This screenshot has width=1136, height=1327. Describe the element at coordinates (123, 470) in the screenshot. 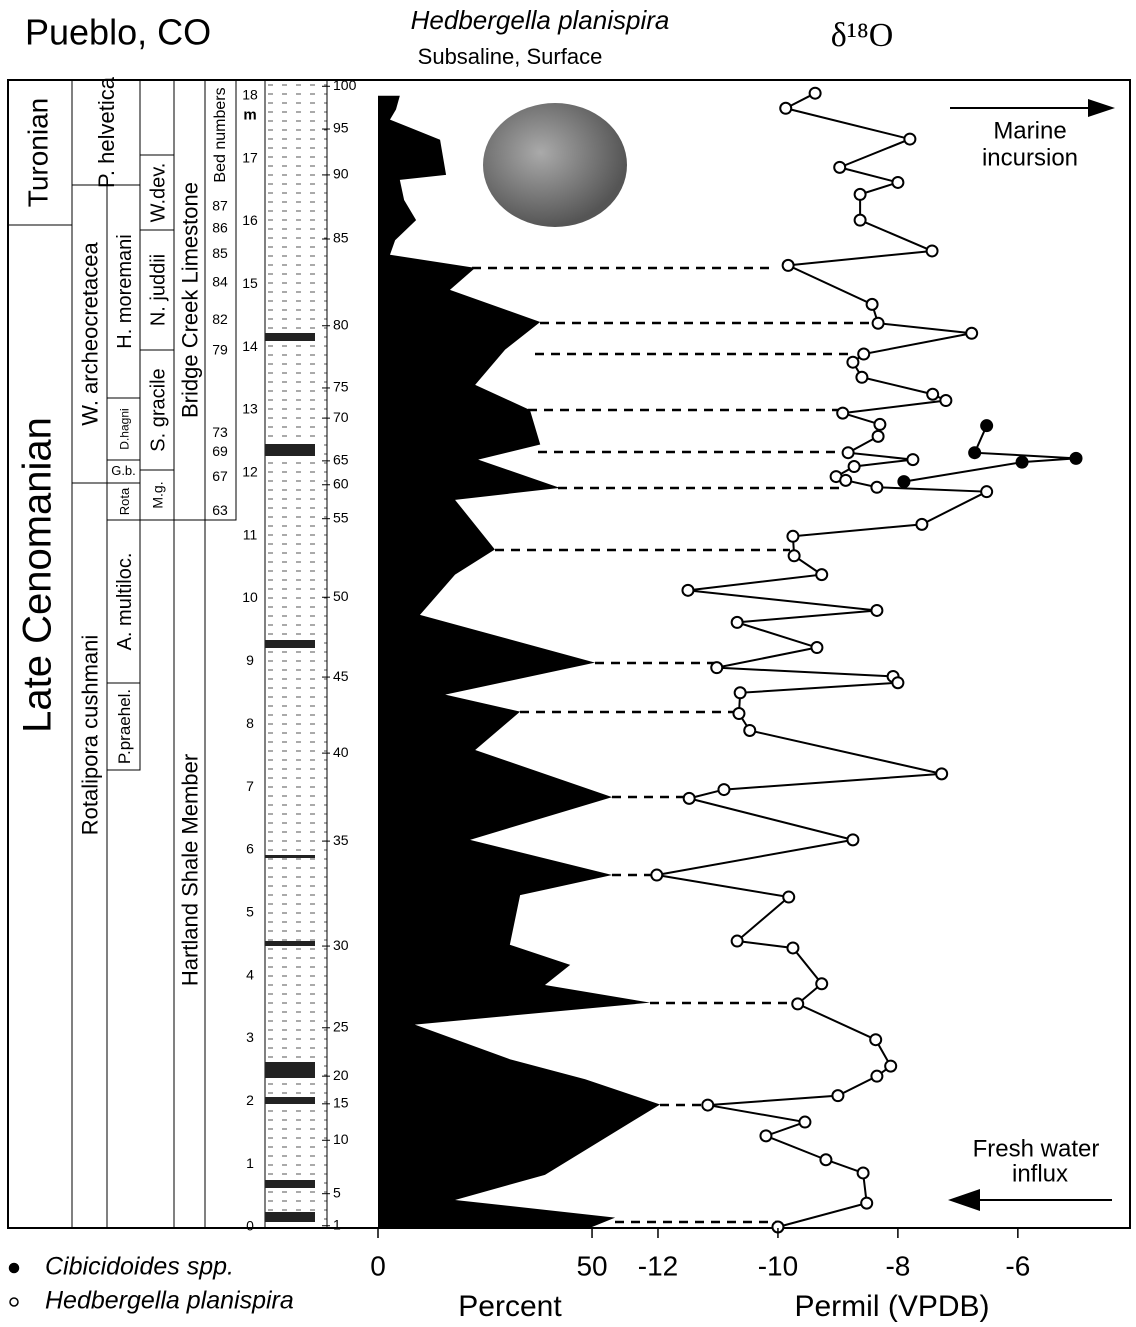

I see `zone-label: G.b.` at that location.